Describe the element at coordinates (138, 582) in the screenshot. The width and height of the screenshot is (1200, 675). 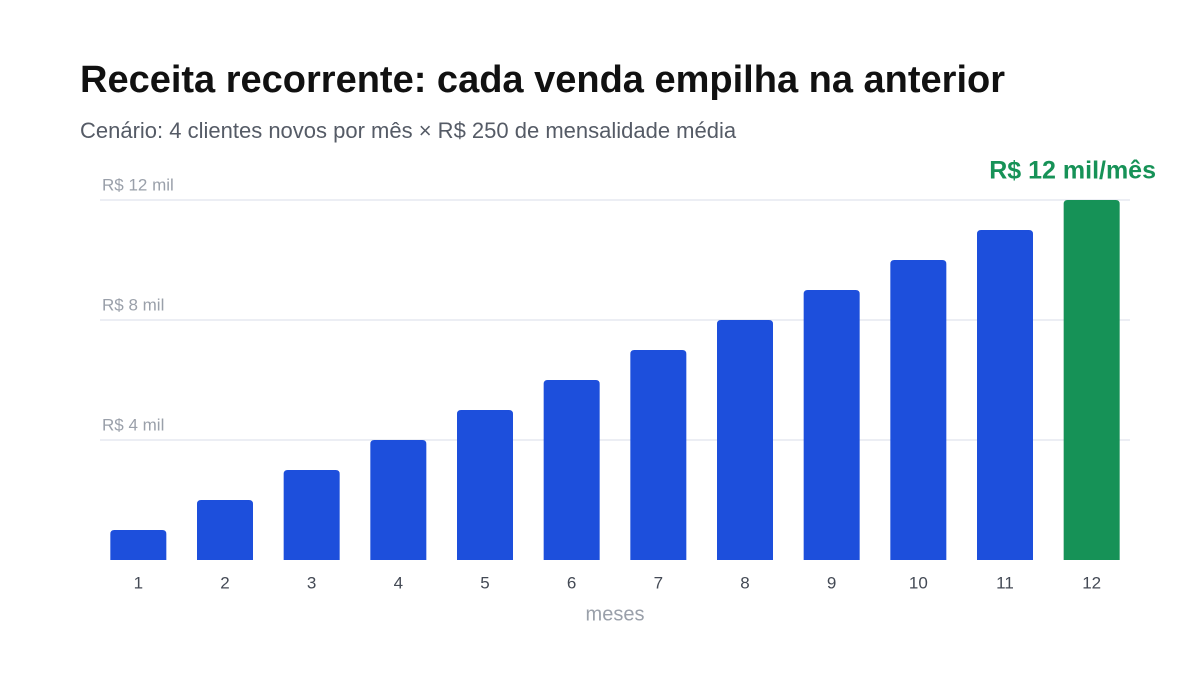
I see `x-tick-label: 1` at that location.